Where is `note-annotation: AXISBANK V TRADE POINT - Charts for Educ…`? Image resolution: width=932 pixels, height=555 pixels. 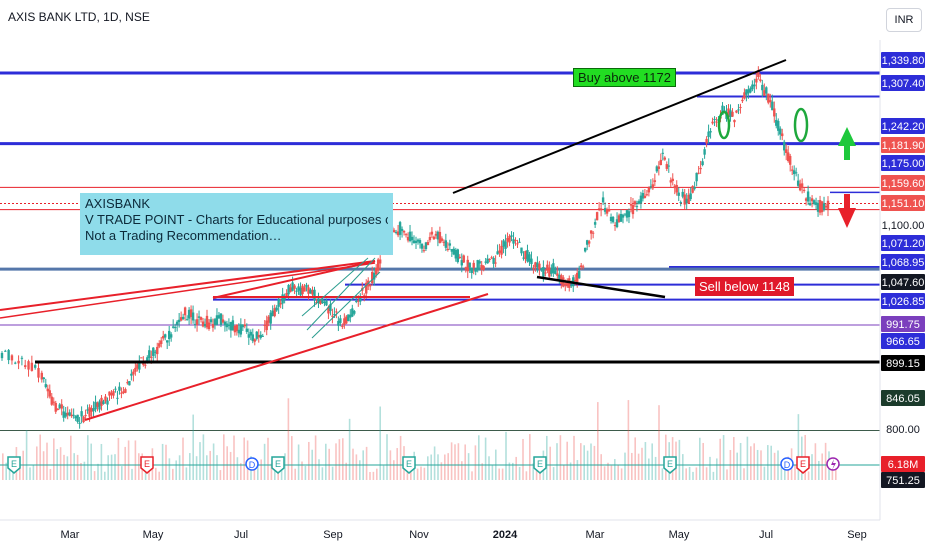
note-annotation: AXISBANK V TRADE POINT - Charts for Educ… is located at coordinates (236, 224).